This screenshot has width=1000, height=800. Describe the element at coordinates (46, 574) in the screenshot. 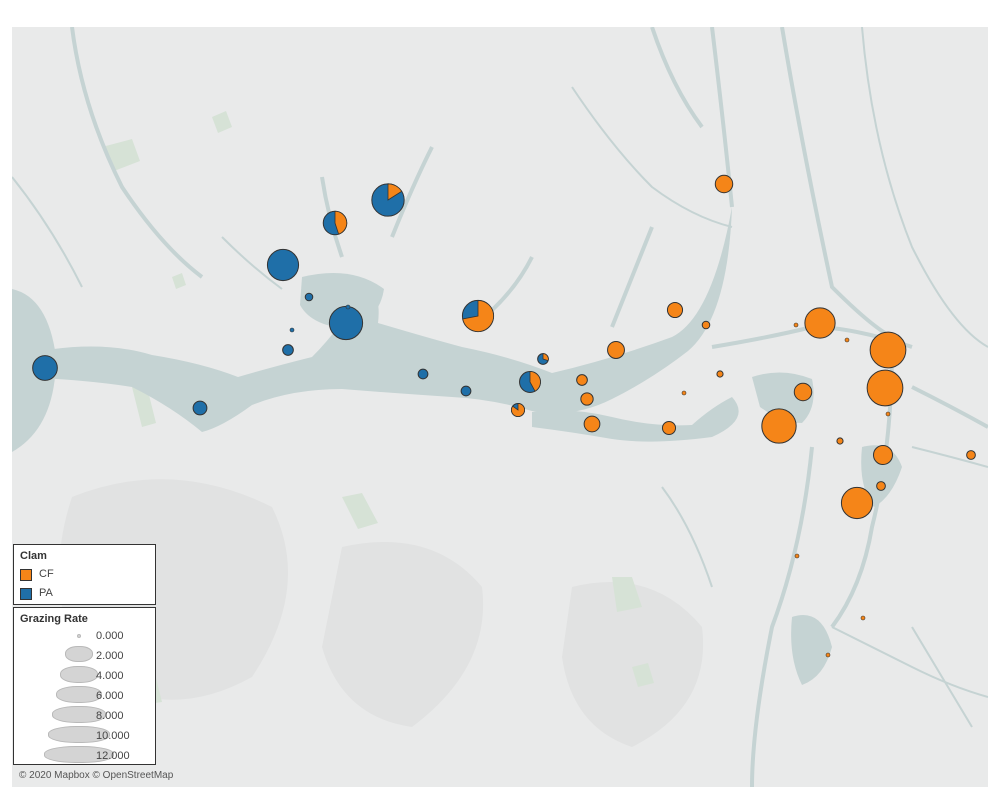

I see `cf-label: CF` at that location.